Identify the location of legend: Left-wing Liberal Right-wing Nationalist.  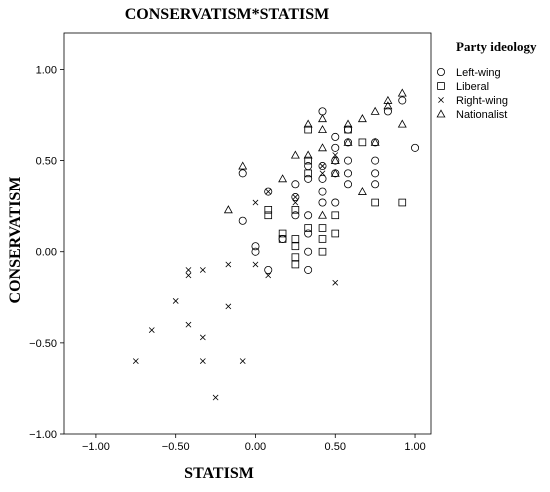
(472, 94).